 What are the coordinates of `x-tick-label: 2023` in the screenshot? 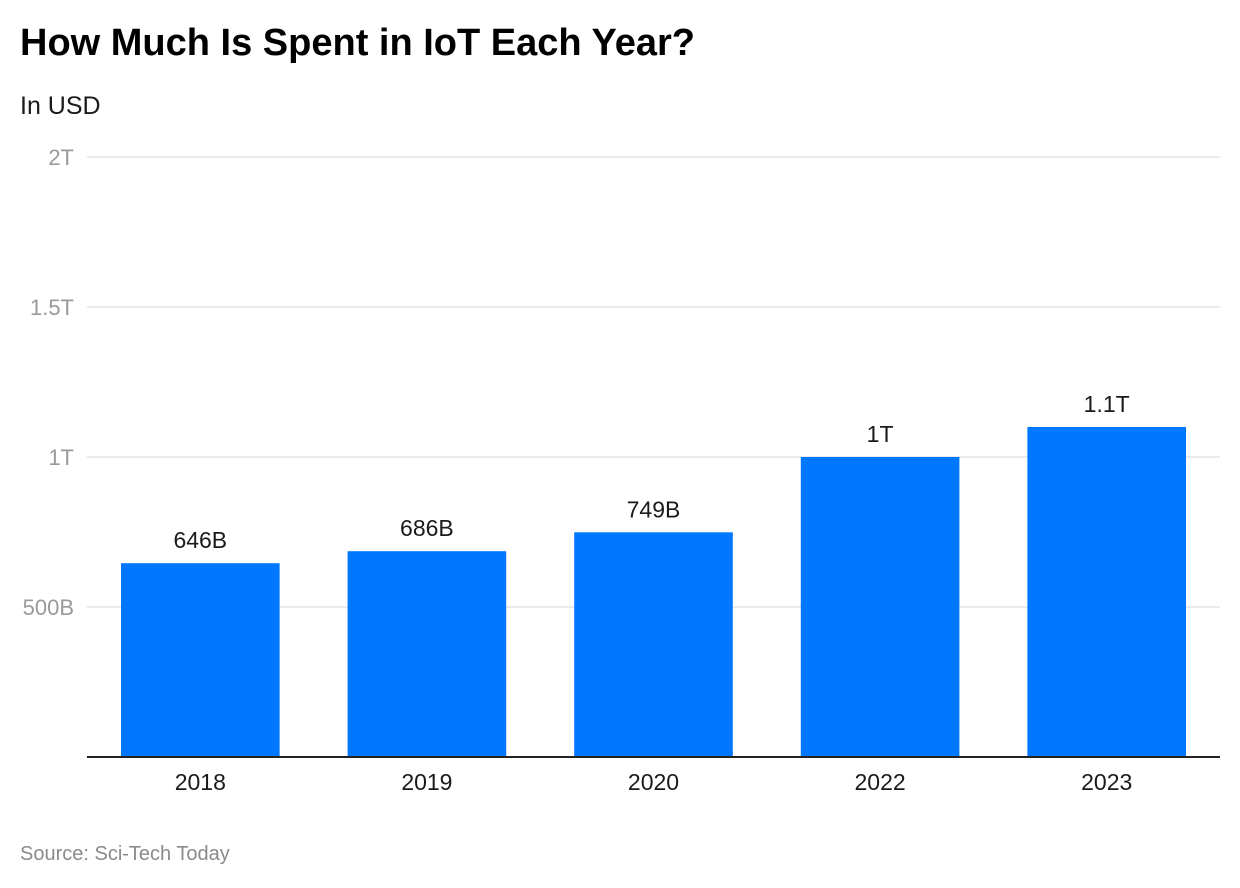 It's located at (1106, 782).